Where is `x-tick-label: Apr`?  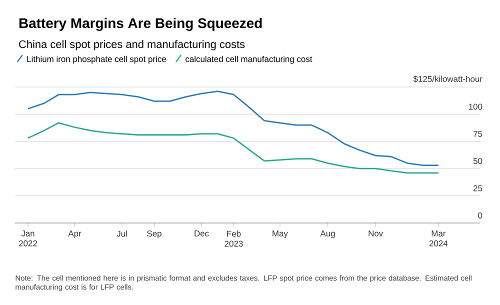
x-tick-label: Apr is located at coordinates (75, 234).